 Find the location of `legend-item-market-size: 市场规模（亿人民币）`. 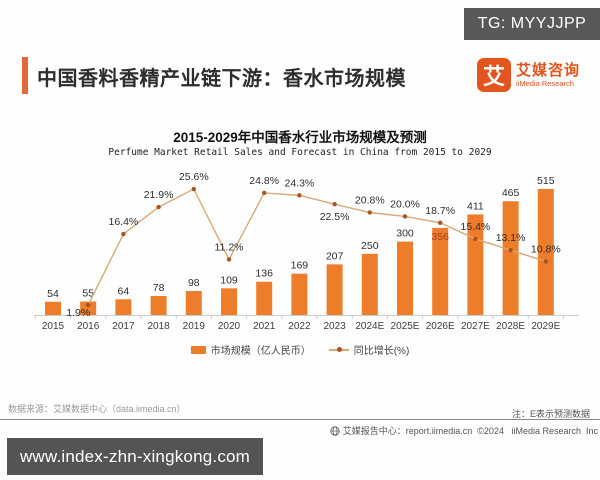

legend-item-market-size: 市场规模（亿人民币） is located at coordinates (250, 349).